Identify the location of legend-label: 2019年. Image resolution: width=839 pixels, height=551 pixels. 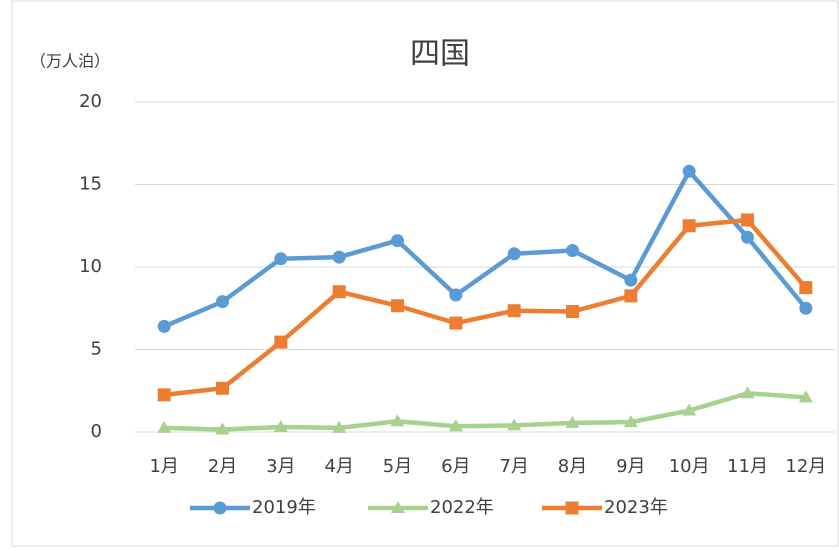
(284, 507).